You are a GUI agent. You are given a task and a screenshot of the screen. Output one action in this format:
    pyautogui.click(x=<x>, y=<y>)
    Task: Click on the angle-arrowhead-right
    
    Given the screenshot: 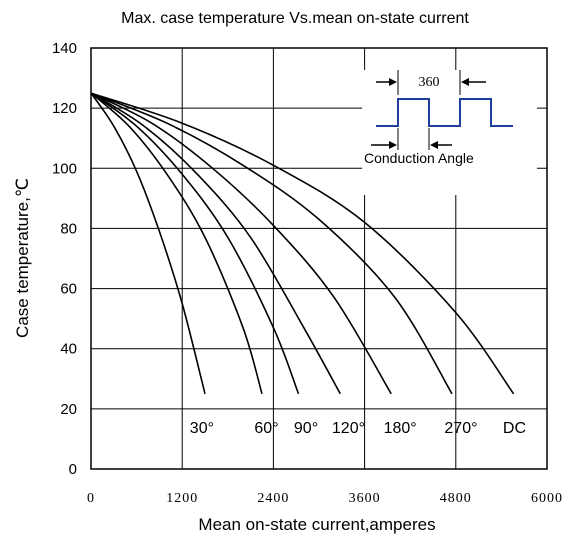 What is the action you would take?
    pyautogui.click(x=434, y=145)
    